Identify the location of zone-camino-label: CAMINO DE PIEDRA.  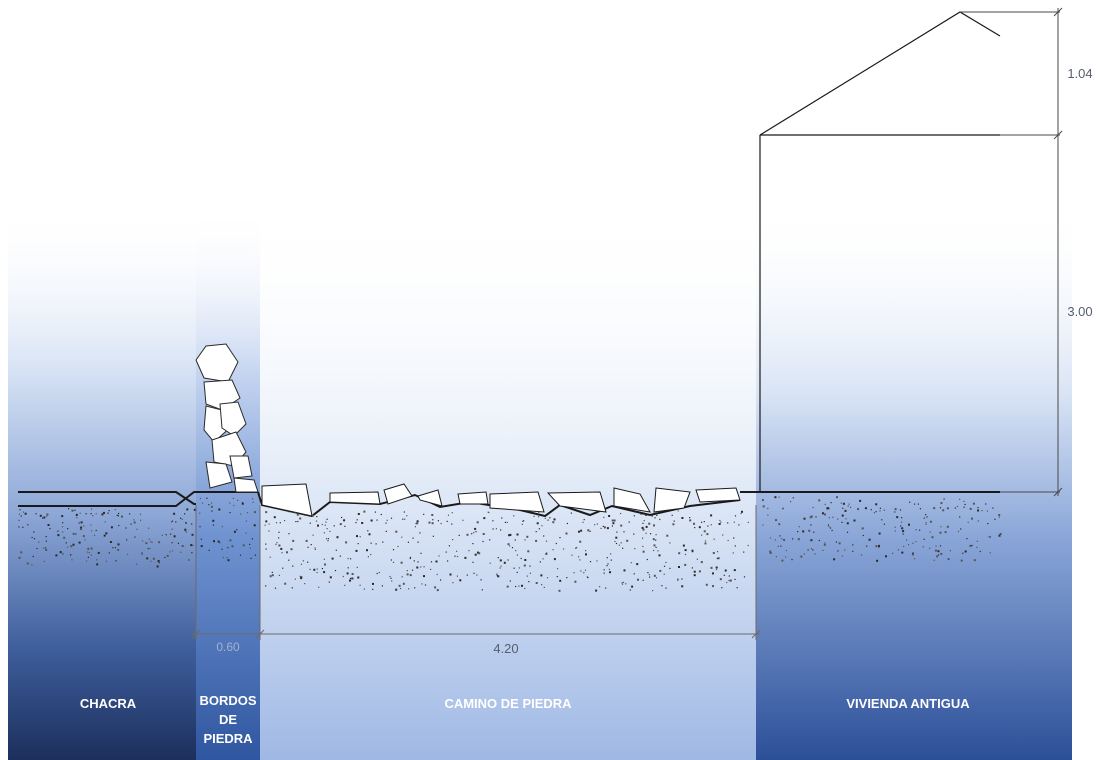
(508, 703).